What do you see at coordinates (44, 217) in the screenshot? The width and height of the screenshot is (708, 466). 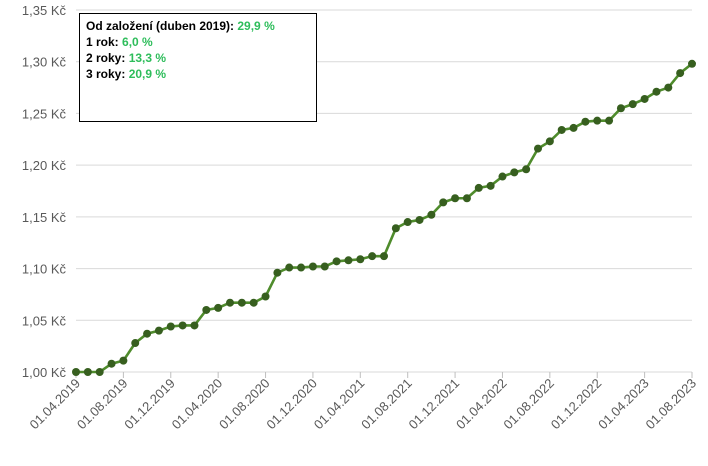 I see `y-tick-label: 1,15 Kč` at bounding box center [44, 217].